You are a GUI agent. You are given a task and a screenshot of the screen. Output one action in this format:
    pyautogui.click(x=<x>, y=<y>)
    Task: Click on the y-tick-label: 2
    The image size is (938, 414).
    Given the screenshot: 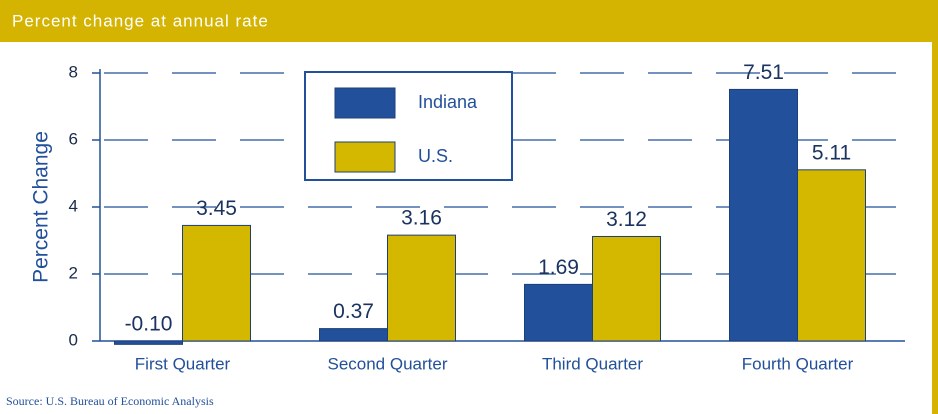 What is the action you would take?
    pyautogui.click(x=73, y=272)
    